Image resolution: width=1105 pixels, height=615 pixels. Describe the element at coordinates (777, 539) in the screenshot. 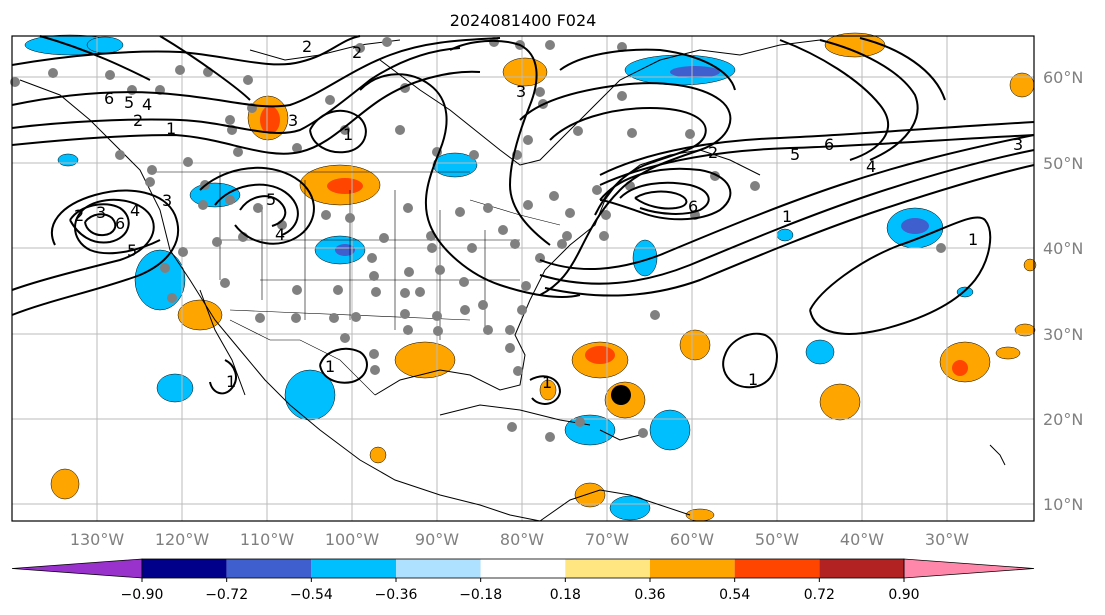

I see `lon-label: 50°W` at that location.